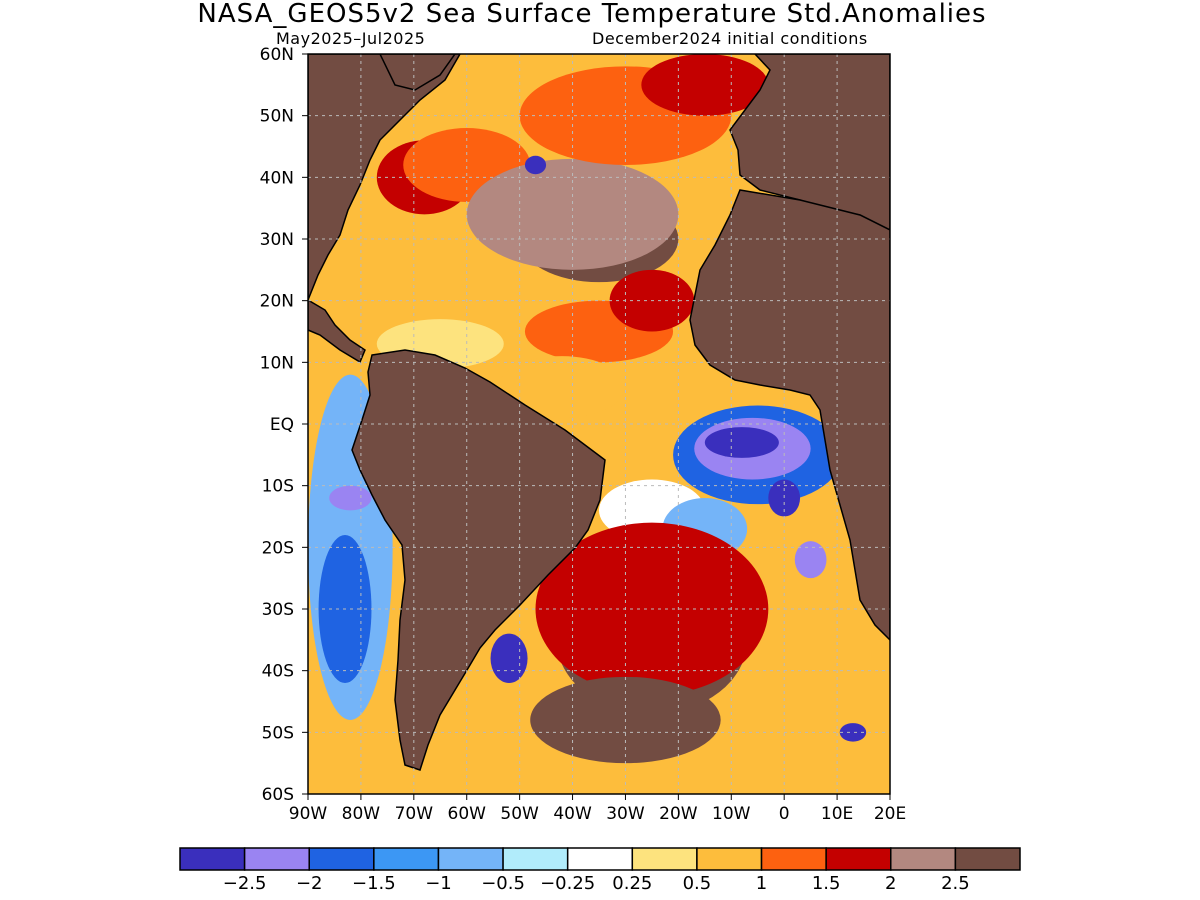  What do you see at coordinates (438, 883) in the screenshot?
I see `colorbar-label: −1` at bounding box center [438, 883].